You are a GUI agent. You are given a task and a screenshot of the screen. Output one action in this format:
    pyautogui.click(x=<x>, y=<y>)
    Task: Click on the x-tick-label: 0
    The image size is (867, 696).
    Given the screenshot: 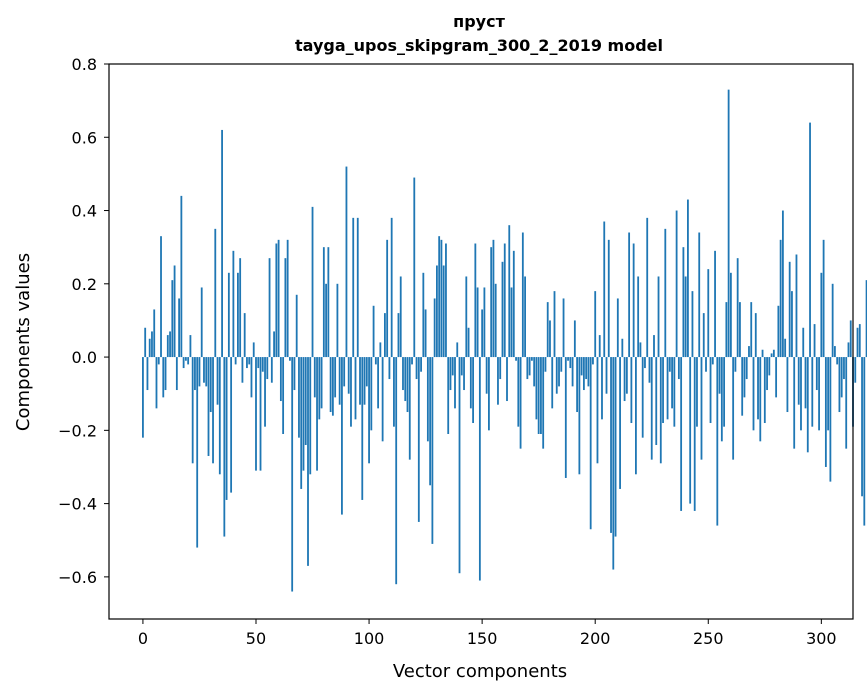 What is the action you would take?
    pyautogui.click(x=143, y=638)
    